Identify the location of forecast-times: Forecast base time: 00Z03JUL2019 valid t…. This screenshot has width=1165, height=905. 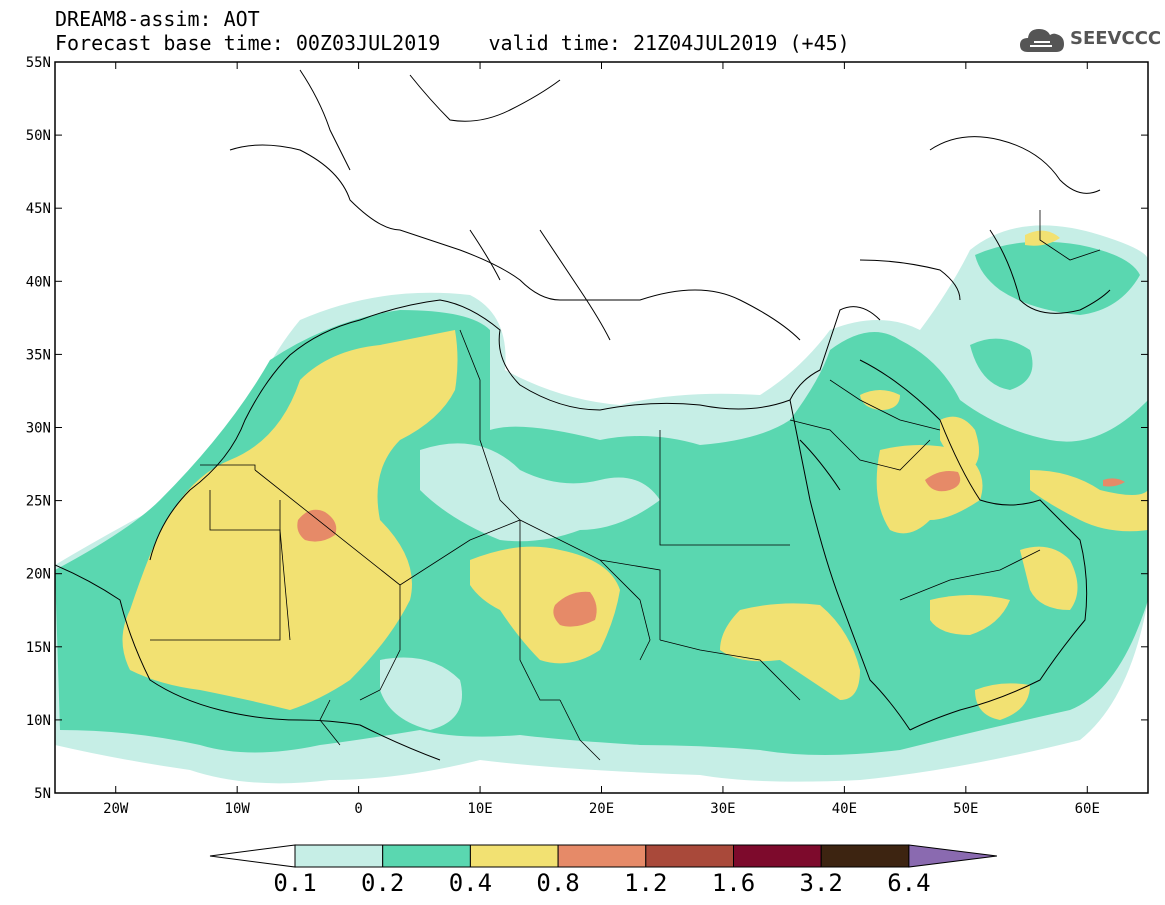
(452, 43).